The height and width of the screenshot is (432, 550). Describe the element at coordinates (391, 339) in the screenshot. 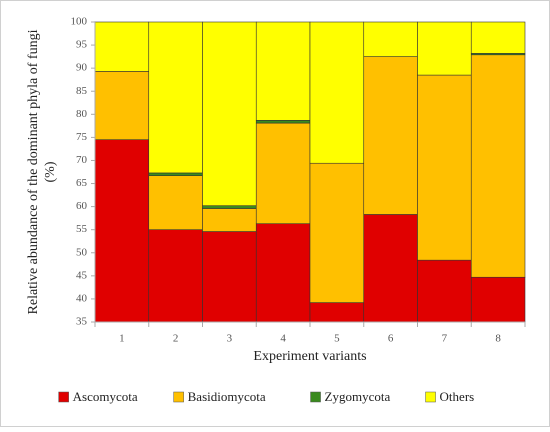

I see `x-tick-label: 6` at that location.